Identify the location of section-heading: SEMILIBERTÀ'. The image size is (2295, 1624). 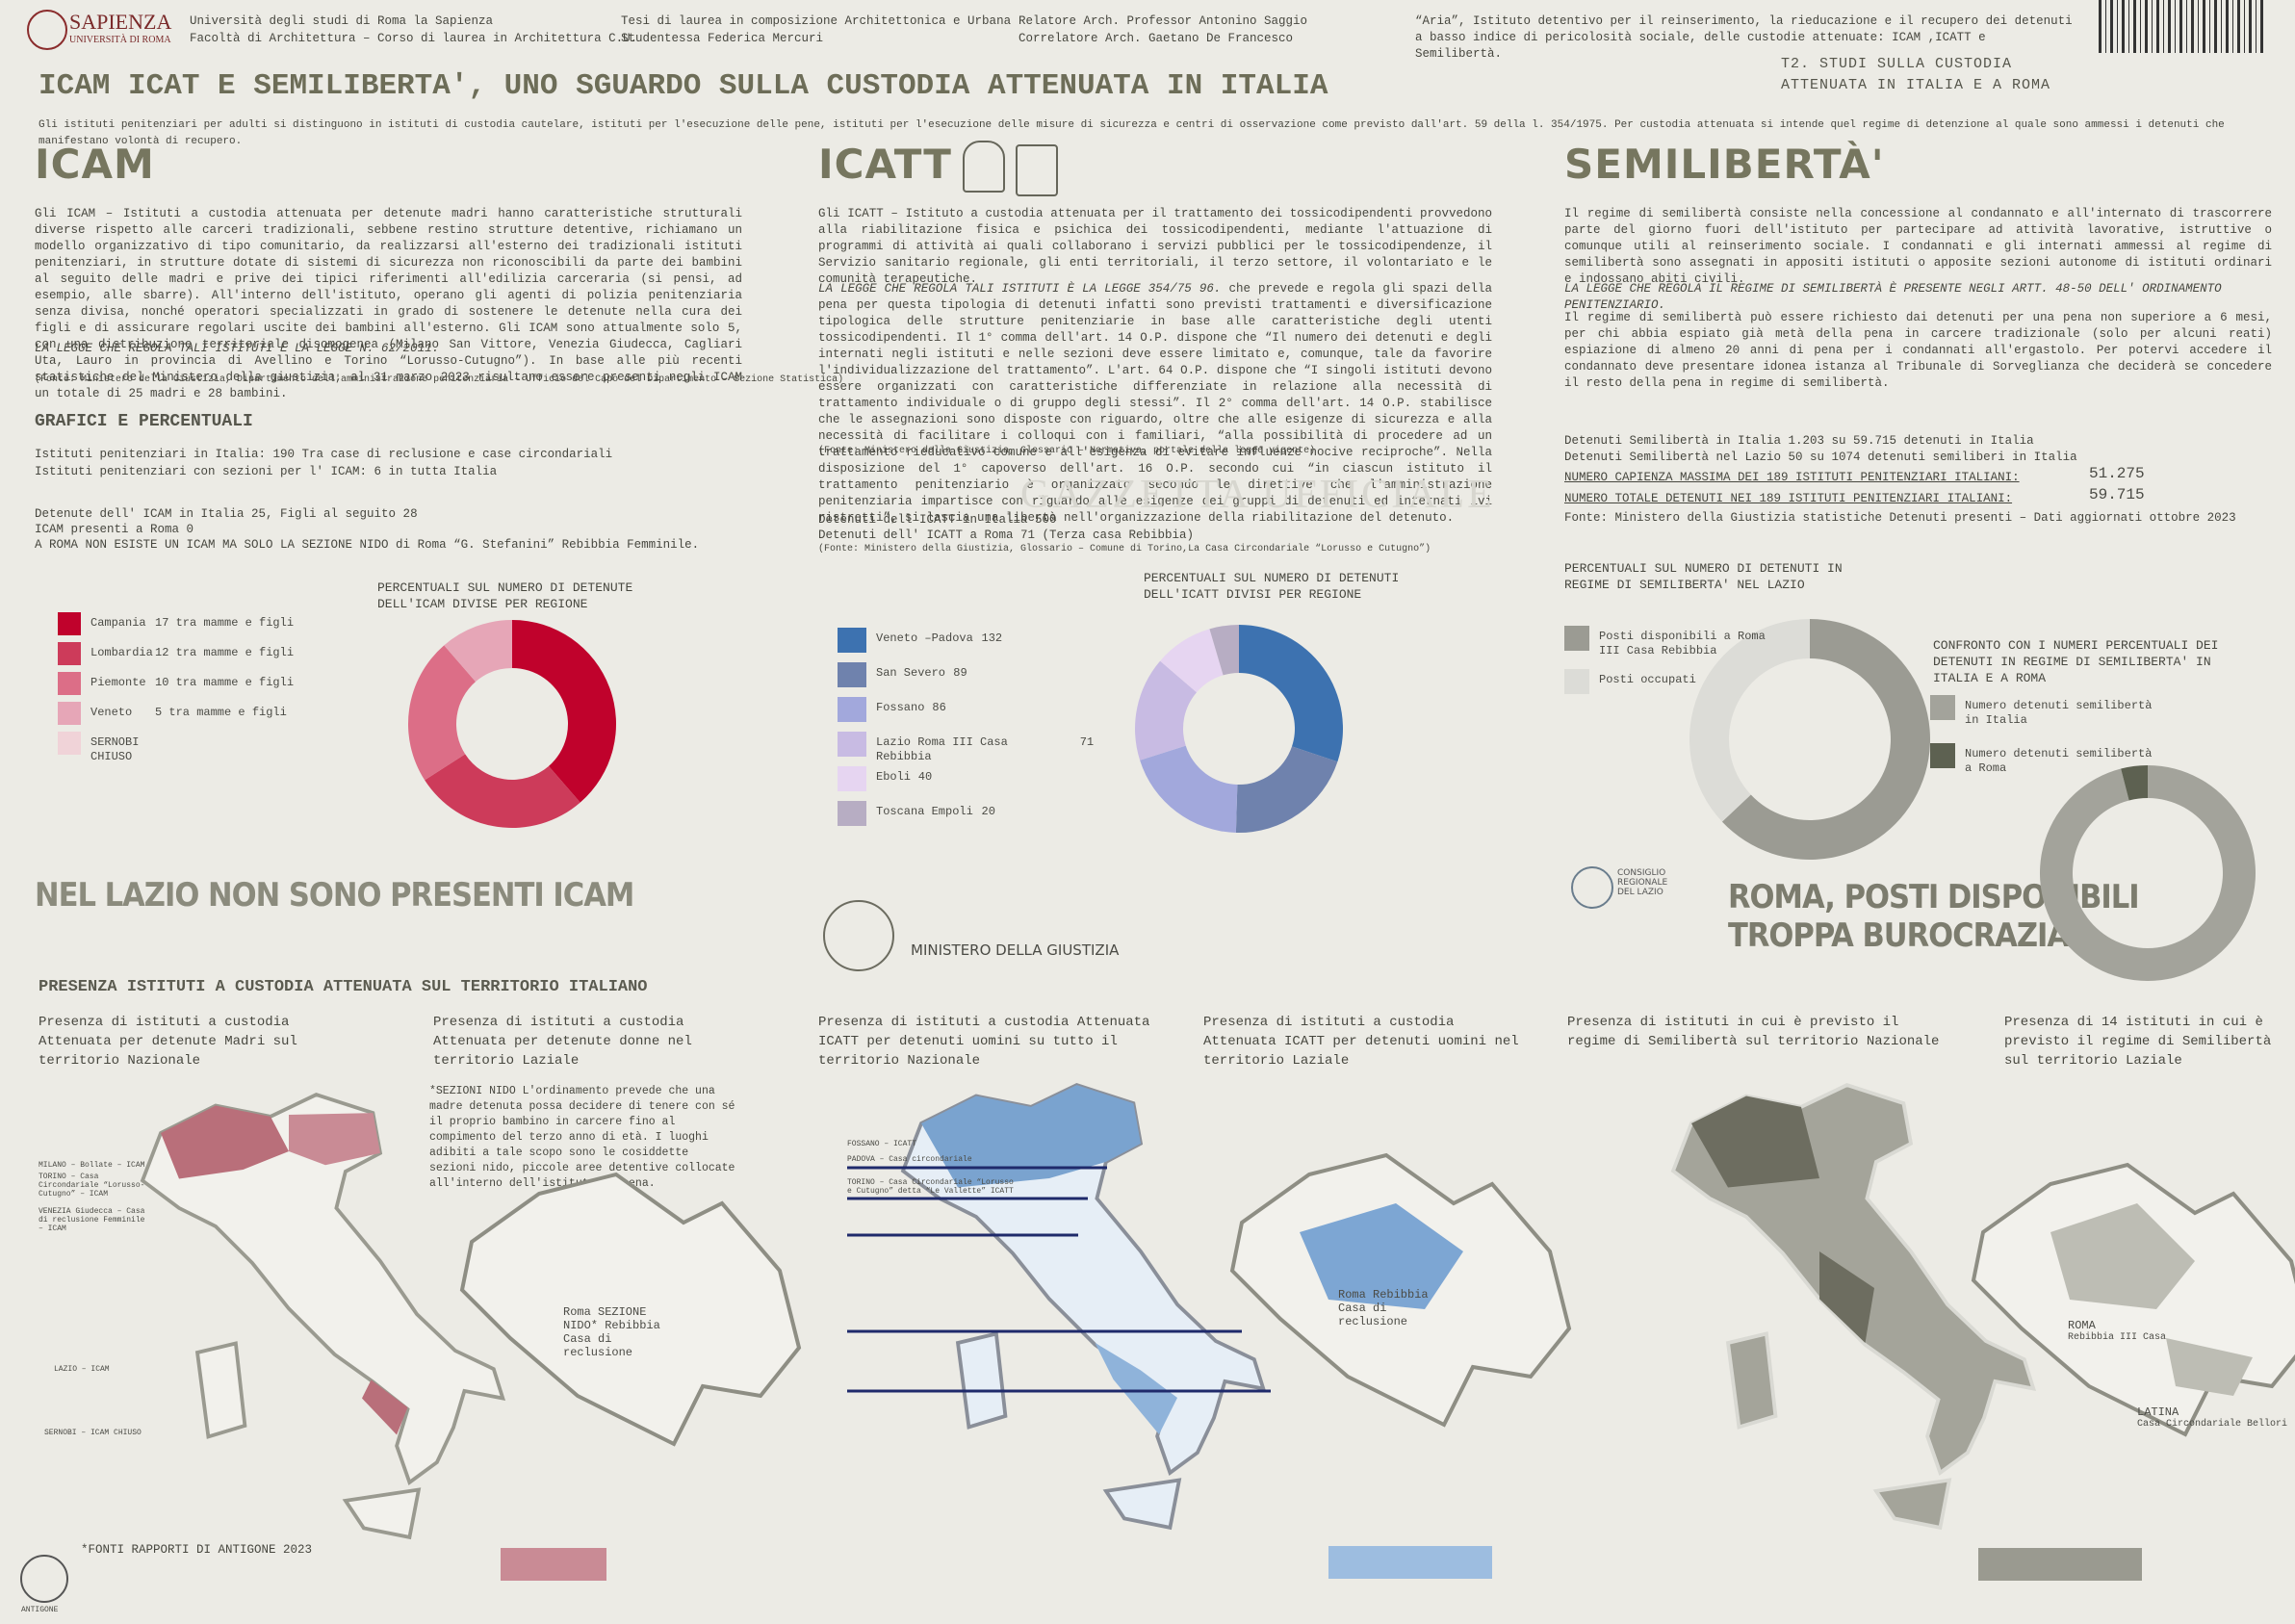
(1724, 164).